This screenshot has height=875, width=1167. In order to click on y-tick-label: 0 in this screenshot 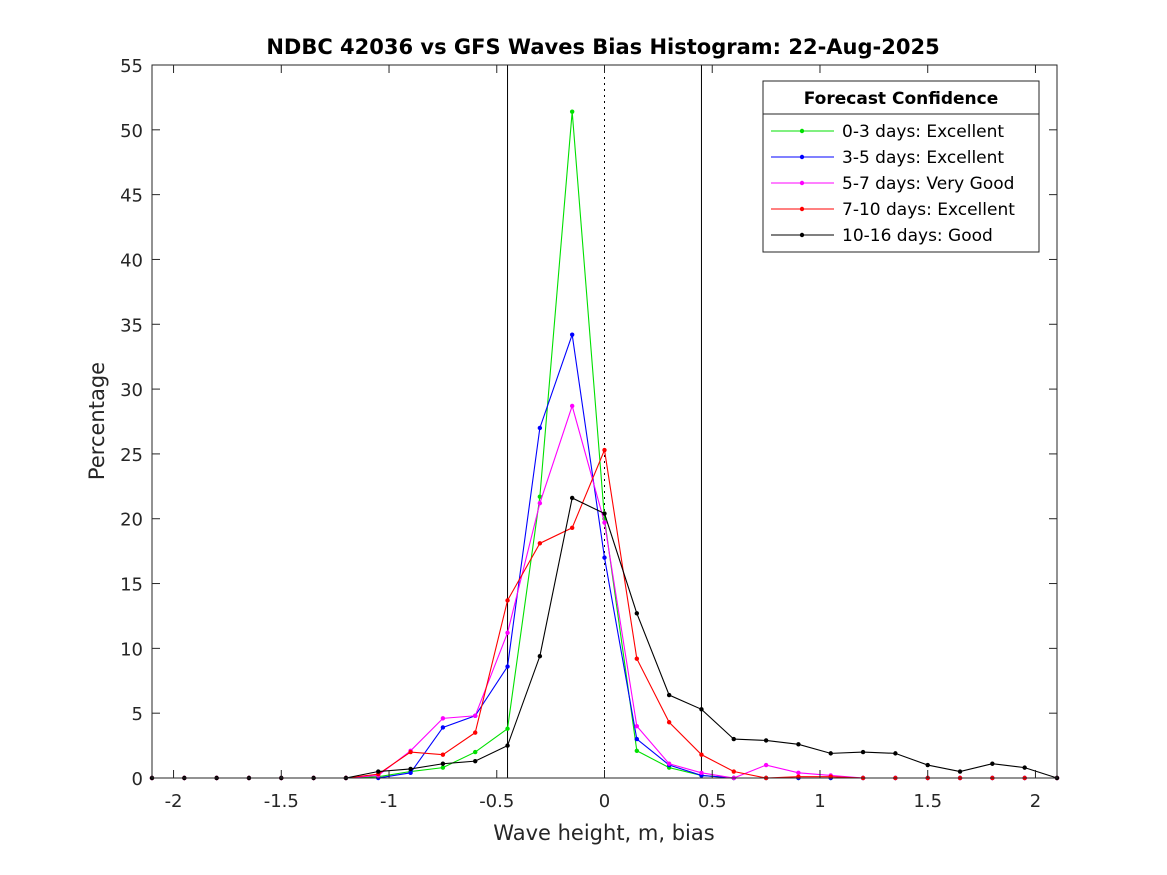, I will do `click(137, 779)`.